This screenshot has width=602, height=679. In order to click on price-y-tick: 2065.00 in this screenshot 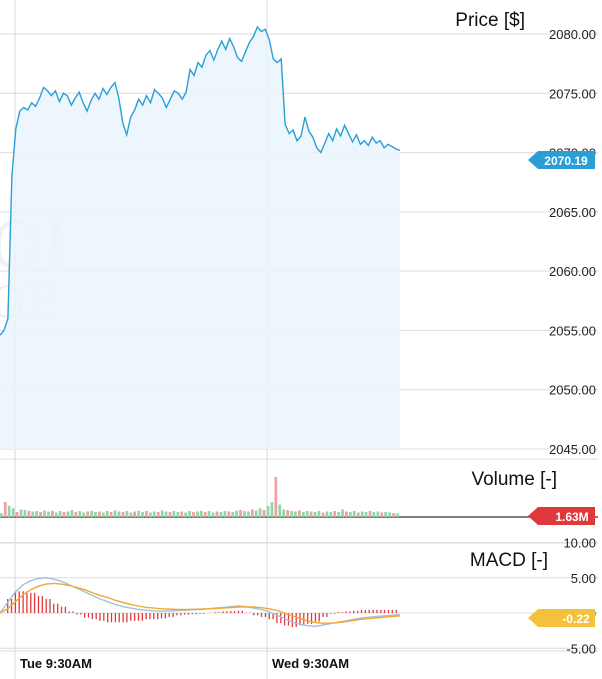, I will do `click(572, 212)`.